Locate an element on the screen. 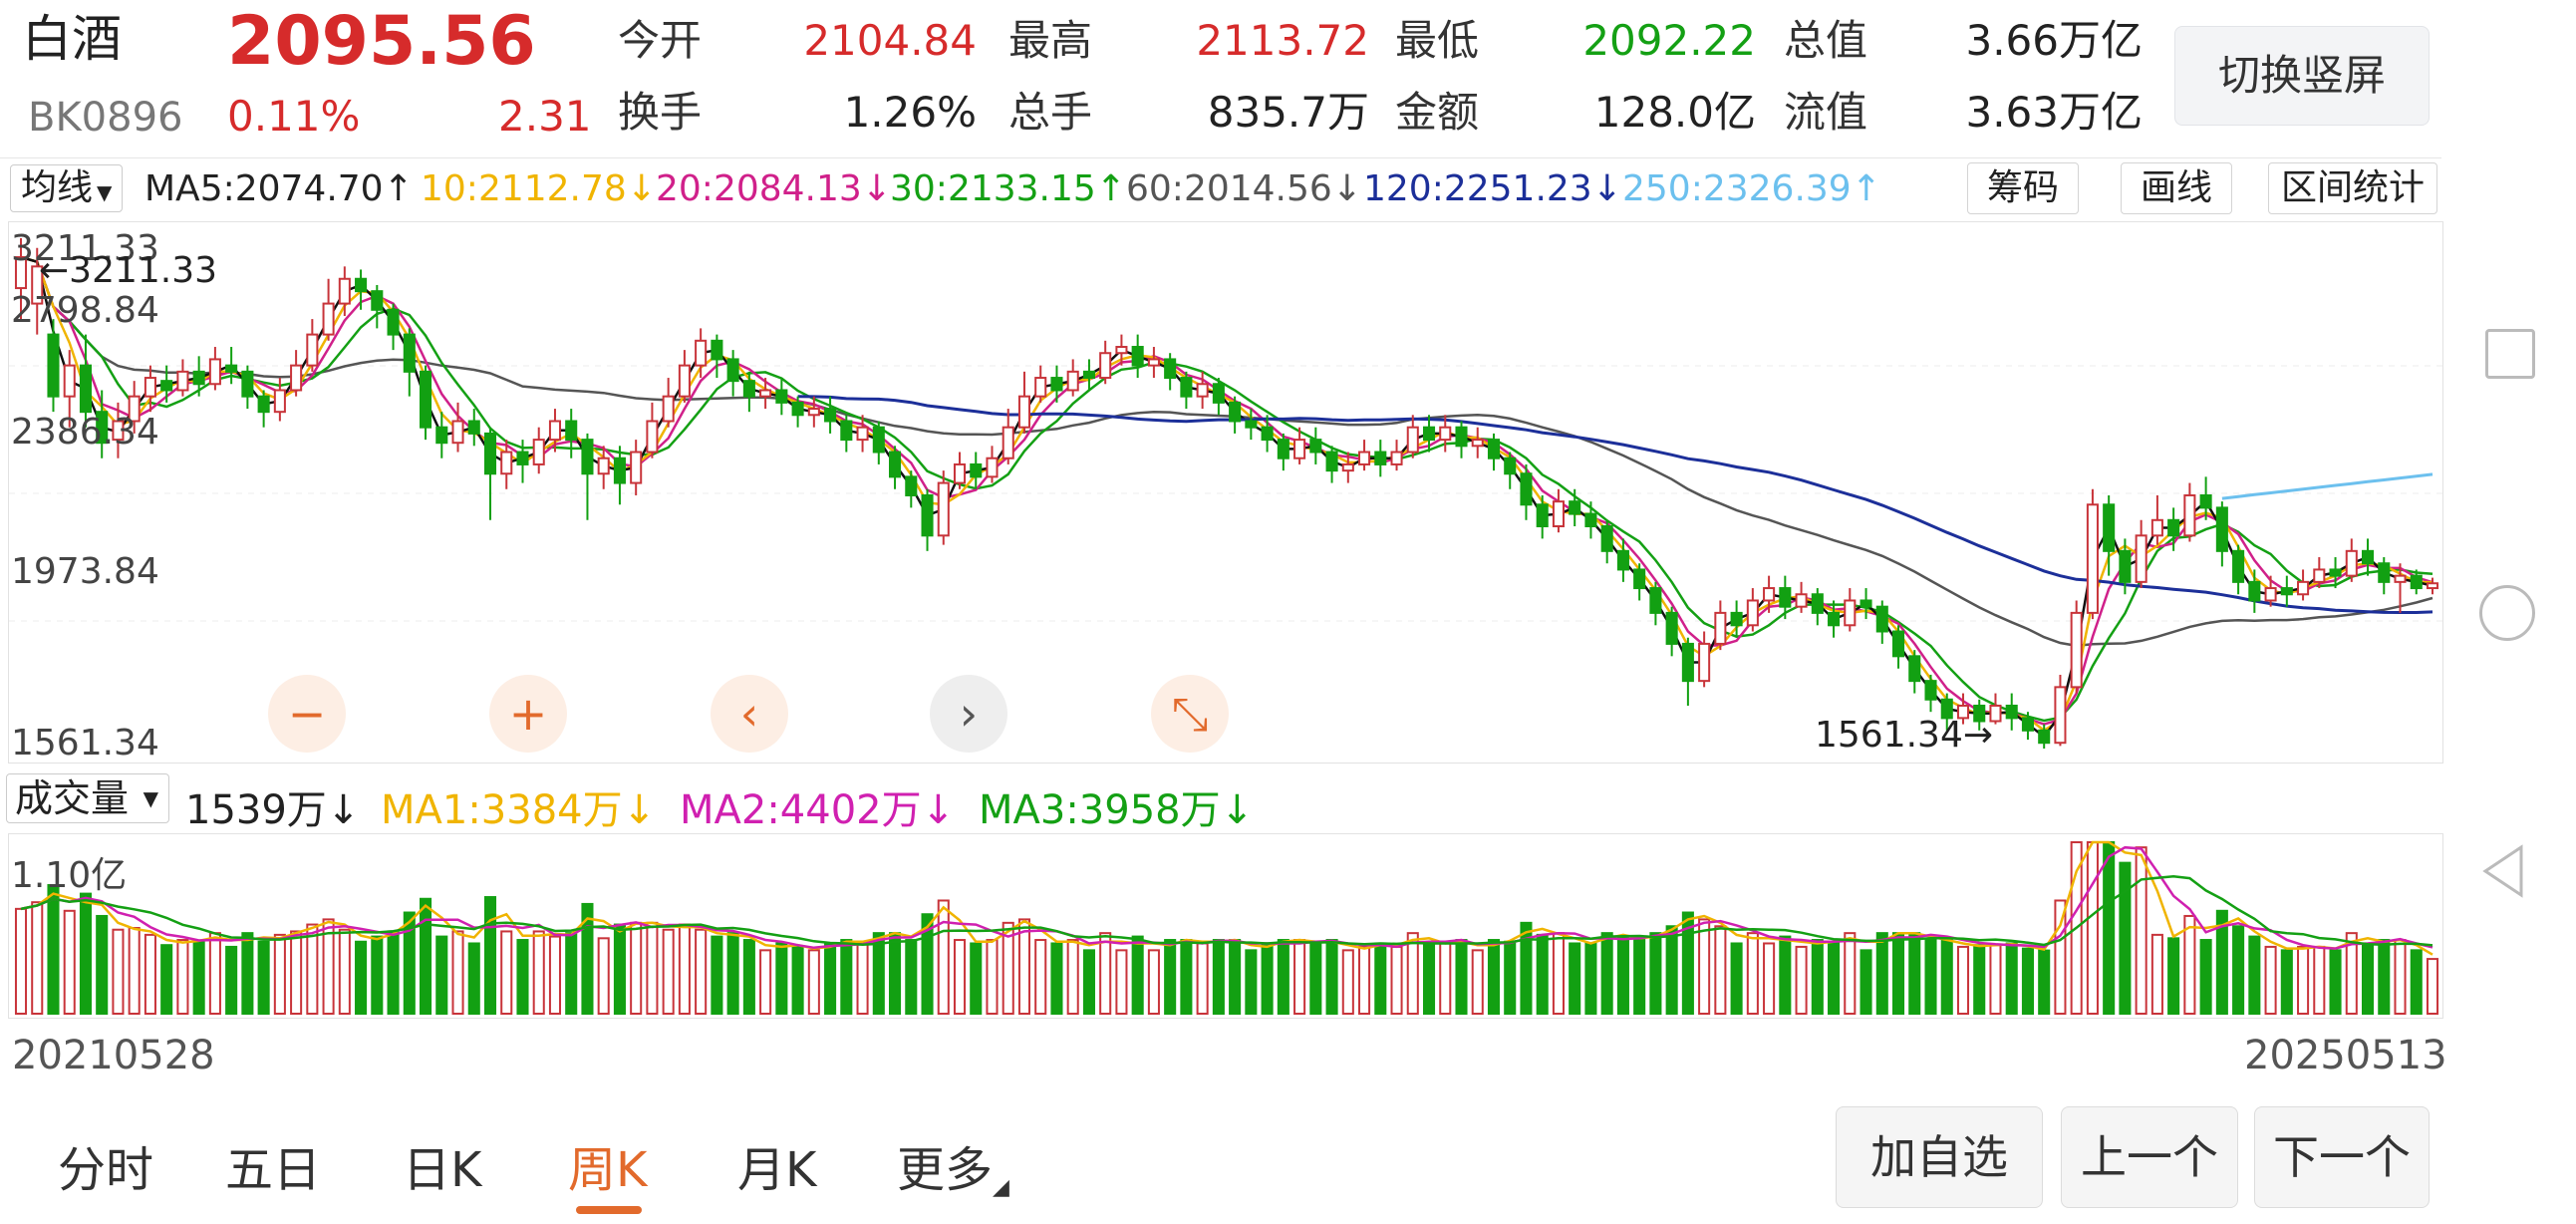 This screenshot has height=1224, width=2576. change-amount: 2.31 is located at coordinates (545, 116).